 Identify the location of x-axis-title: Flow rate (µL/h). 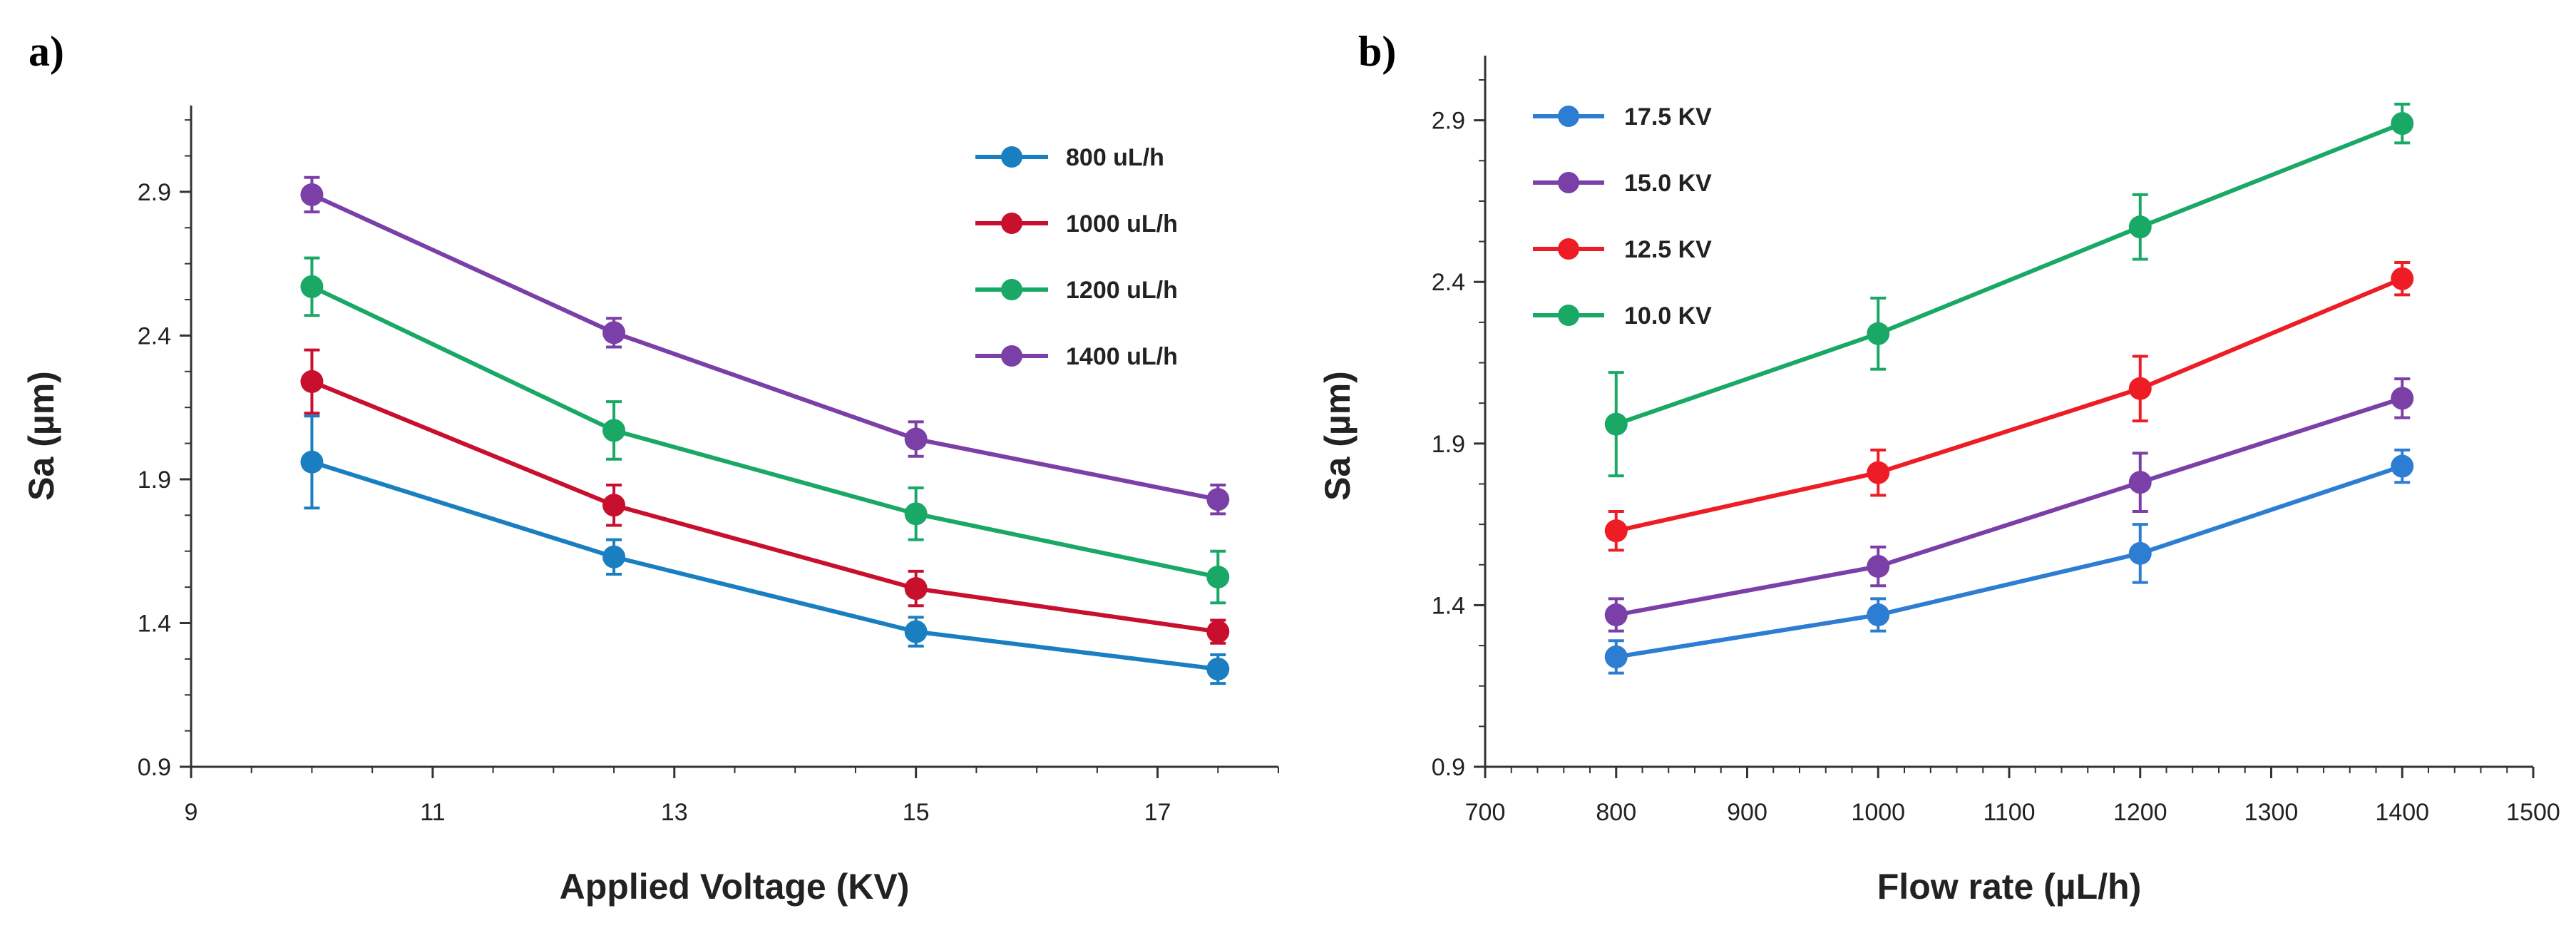
(2009, 887).